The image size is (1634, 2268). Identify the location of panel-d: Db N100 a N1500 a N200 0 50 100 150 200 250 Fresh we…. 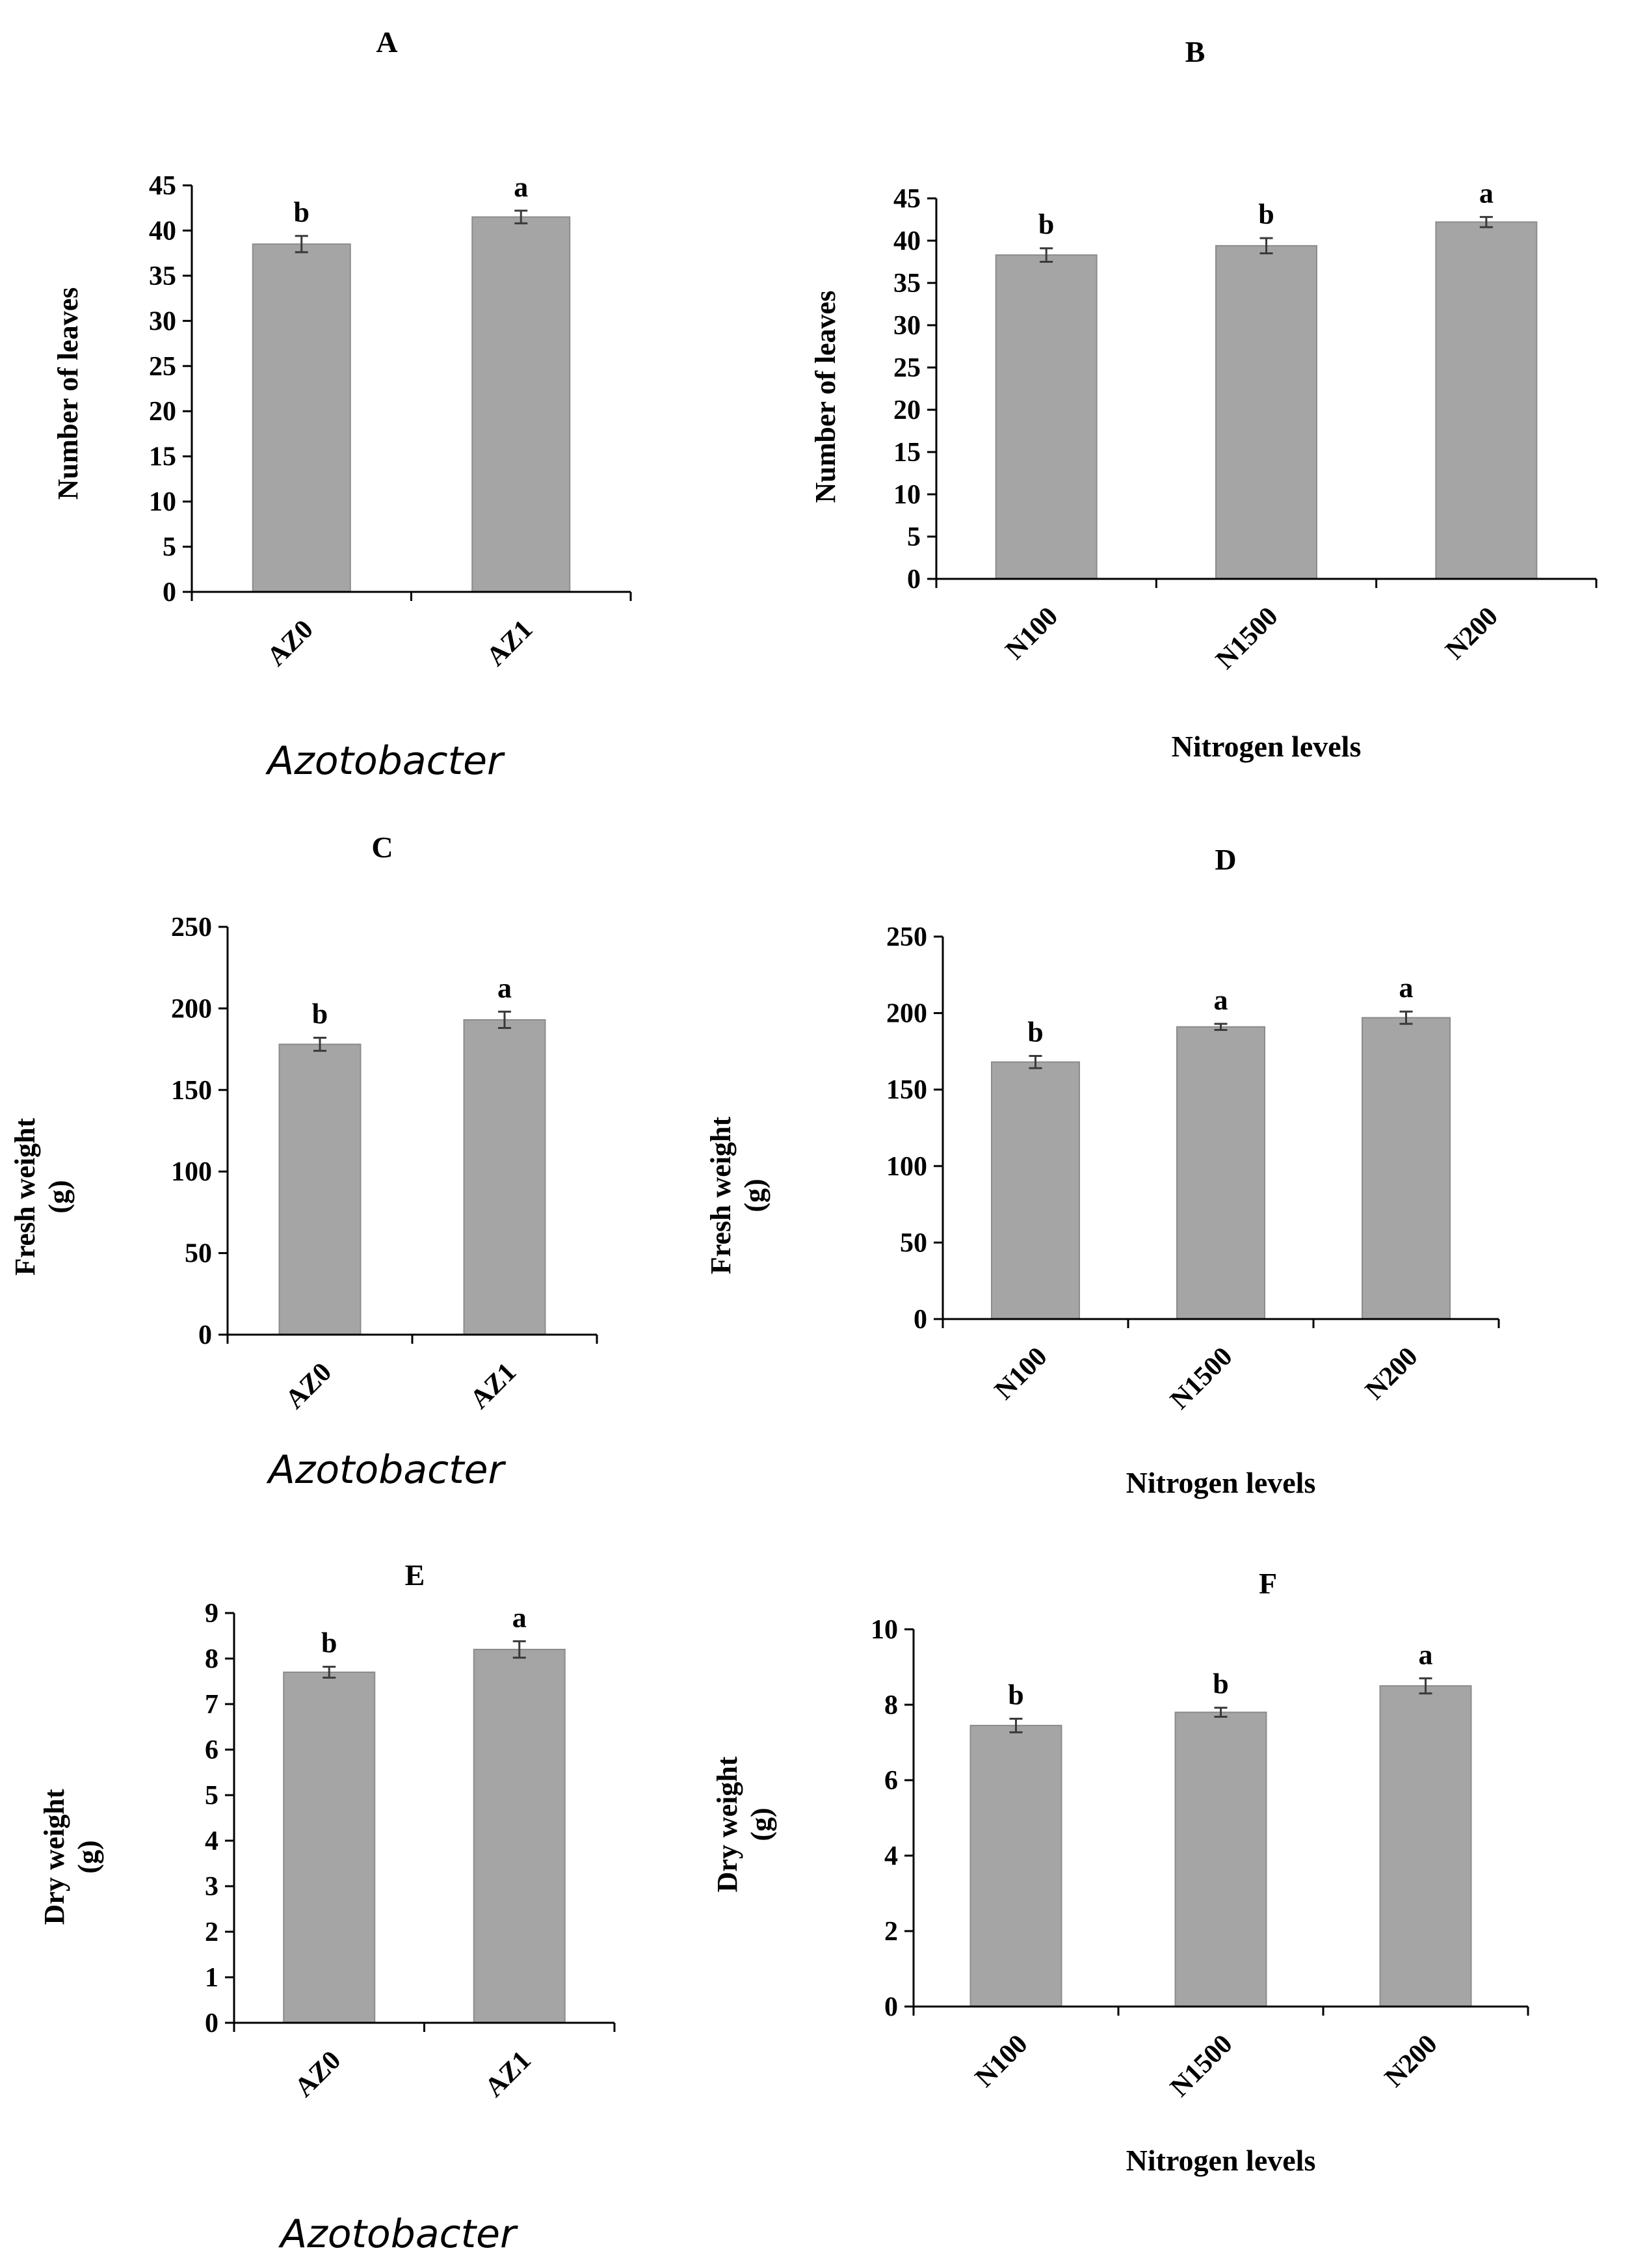
(1102, 1171).